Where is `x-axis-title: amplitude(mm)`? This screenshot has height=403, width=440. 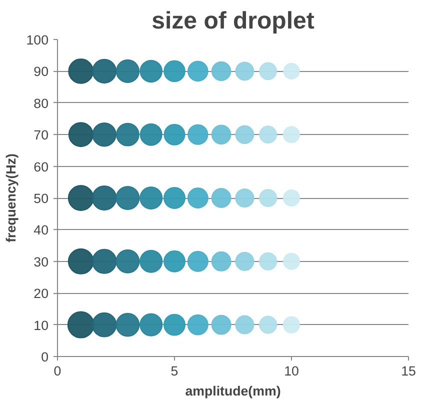 x-axis-title: amplitude(mm) is located at coordinates (233, 391).